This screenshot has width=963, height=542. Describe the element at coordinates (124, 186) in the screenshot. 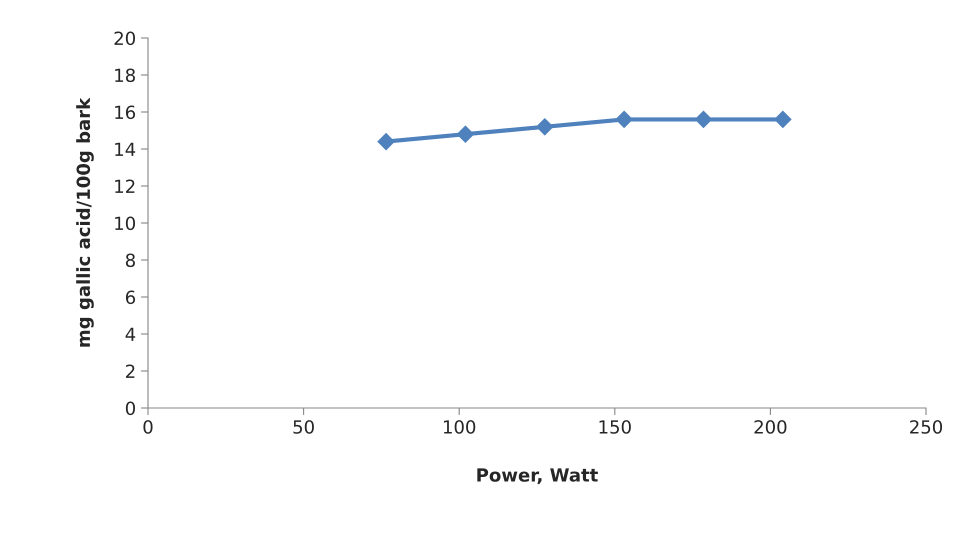

I see `y-tick-label: 12` at that location.